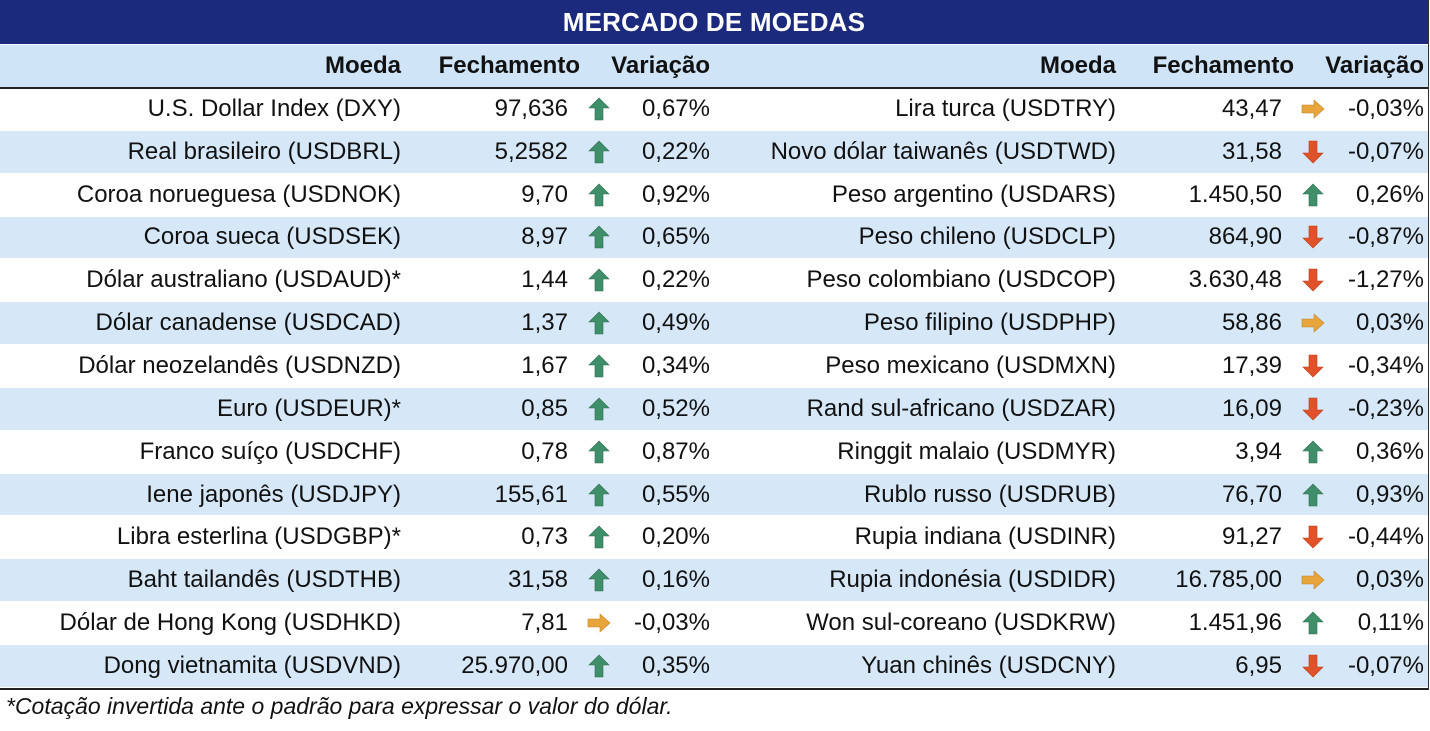  Describe the element at coordinates (972, 580) in the screenshot. I see `currency-name: Rupia indonésia (USDIDR)` at that location.